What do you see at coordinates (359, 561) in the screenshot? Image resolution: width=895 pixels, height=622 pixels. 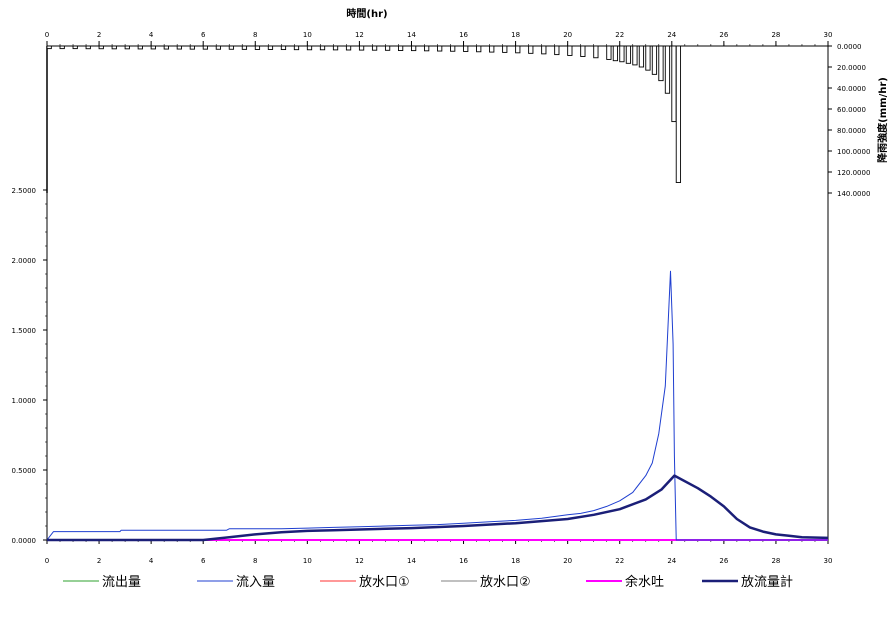 I see `discharge-x-tick-label: 12` at bounding box center [359, 561].